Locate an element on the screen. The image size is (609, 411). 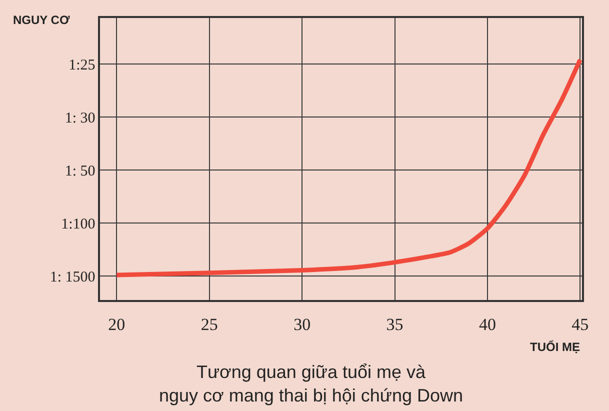
text: 1: 1500 is located at coordinates (73, 277).